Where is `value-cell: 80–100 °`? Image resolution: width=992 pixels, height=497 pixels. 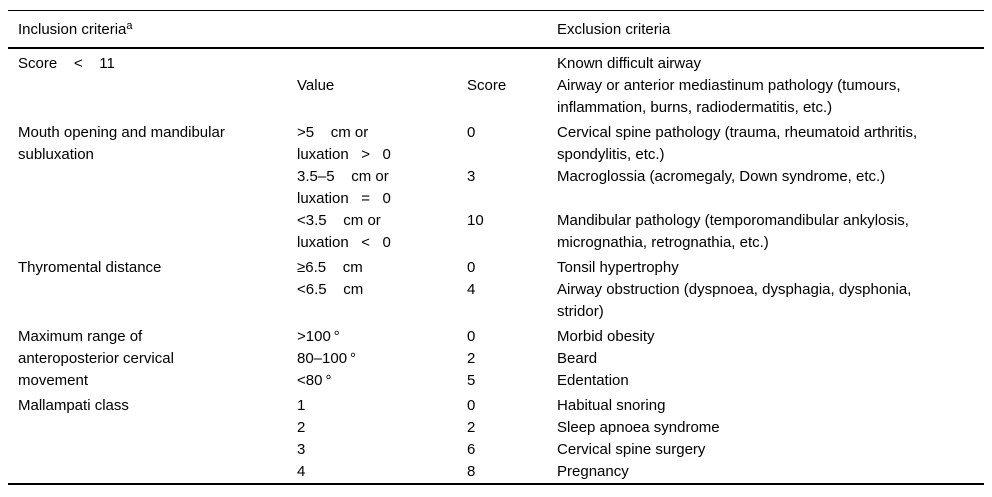 value-cell: 80–100 ° is located at coordinates (327, 358).